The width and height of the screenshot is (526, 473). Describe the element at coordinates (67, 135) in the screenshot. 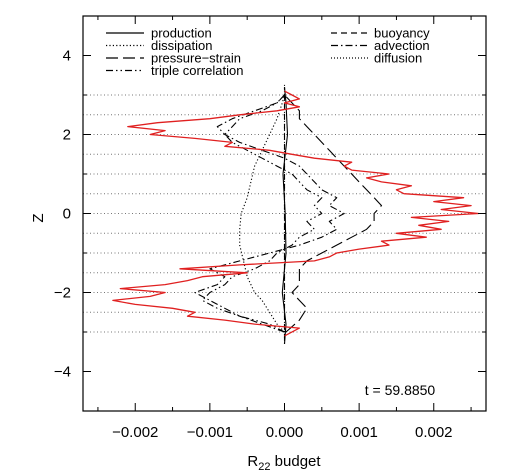

I see `y-tick-label: 2` at that location.